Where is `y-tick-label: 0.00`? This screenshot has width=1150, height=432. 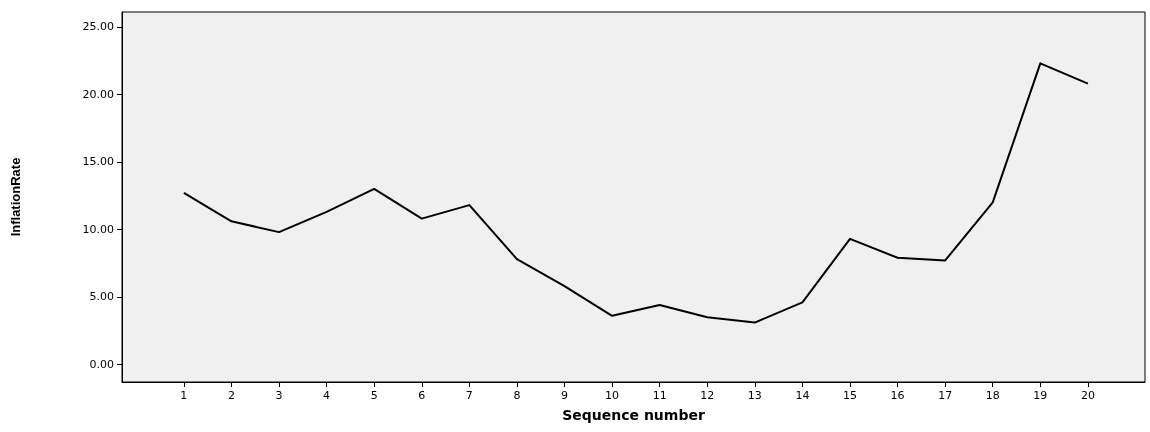
y-tick-label: 0.00 is located at coordinates (101, 364).